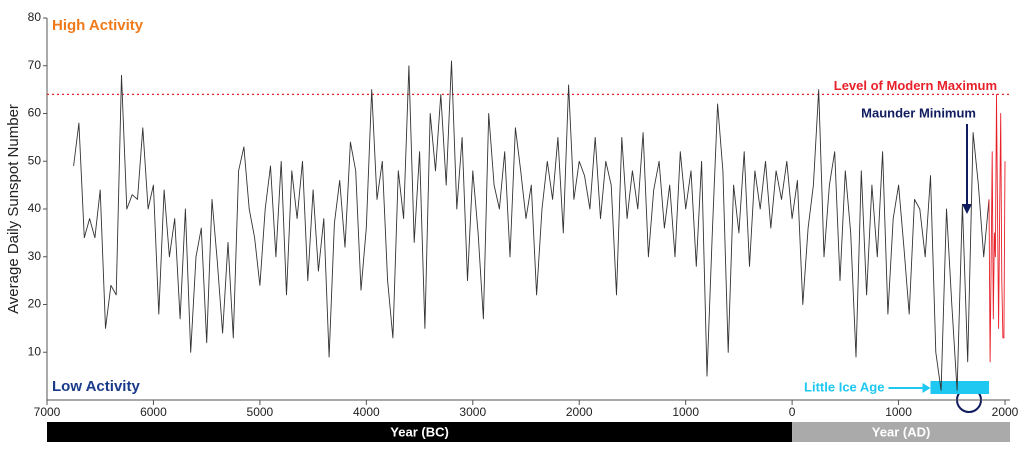  What do you see at coordinates (13, 209) in the screenshot?
I see `y-axis-label: Average Daily Sunspot Number` at bounding box center [13, 209].